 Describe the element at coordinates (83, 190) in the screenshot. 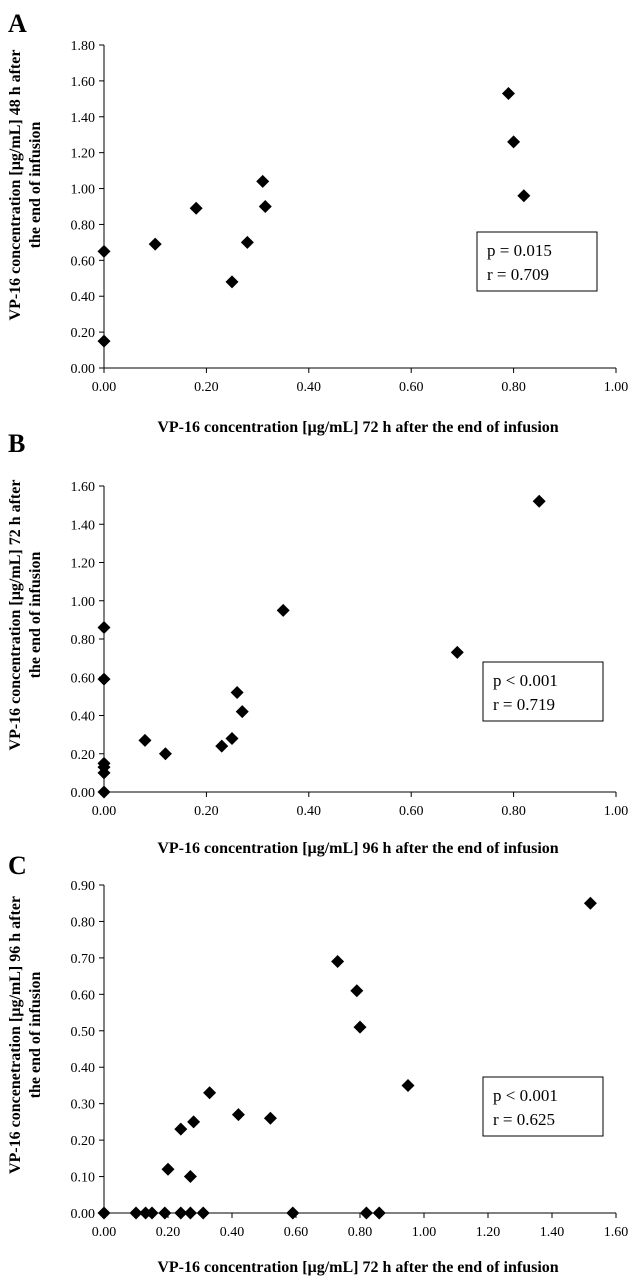

I see `panel-a-y-tick-label: 1.00` at that location.